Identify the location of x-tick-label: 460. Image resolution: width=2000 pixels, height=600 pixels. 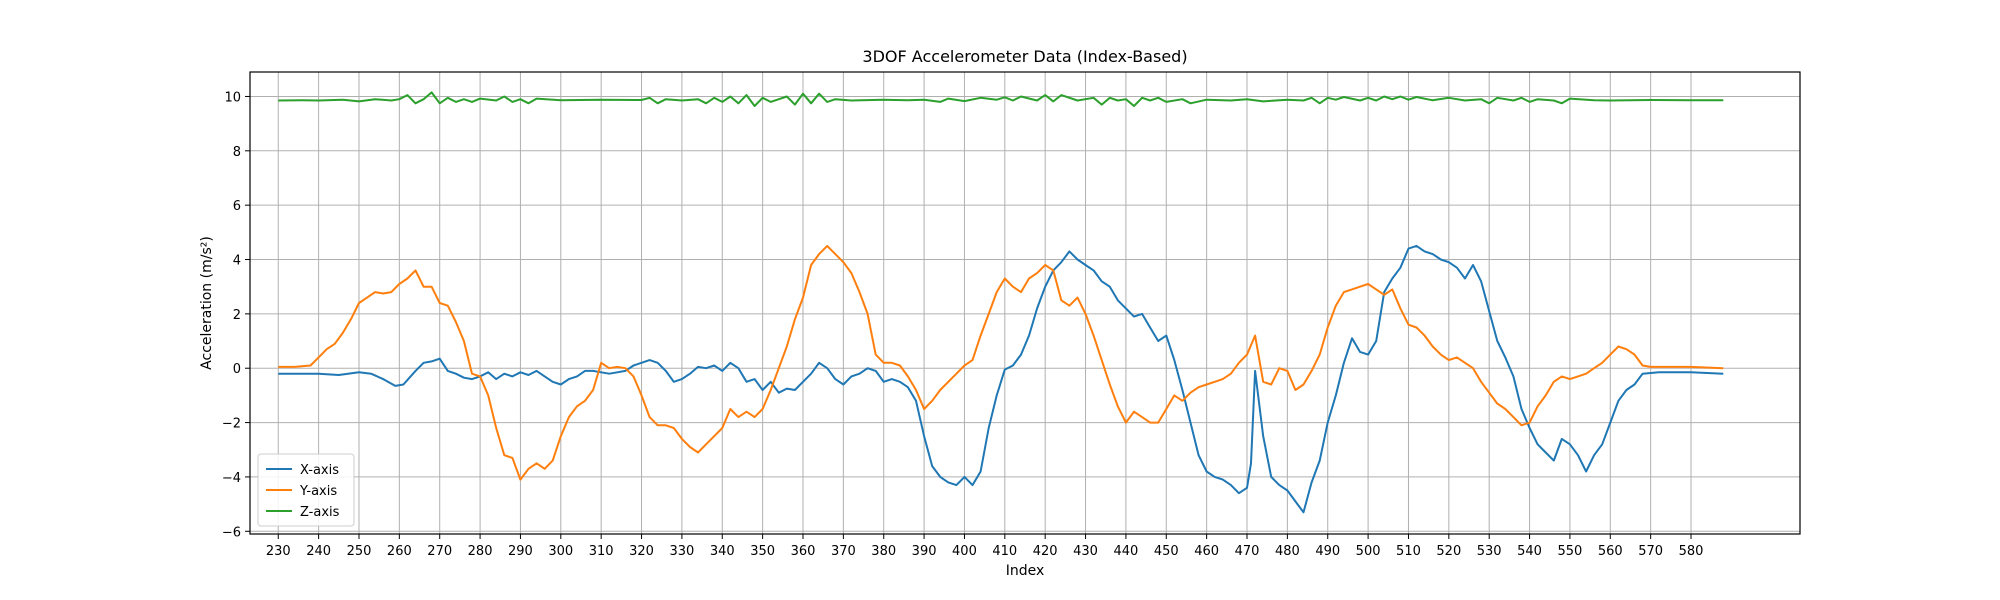
(1206, 551).